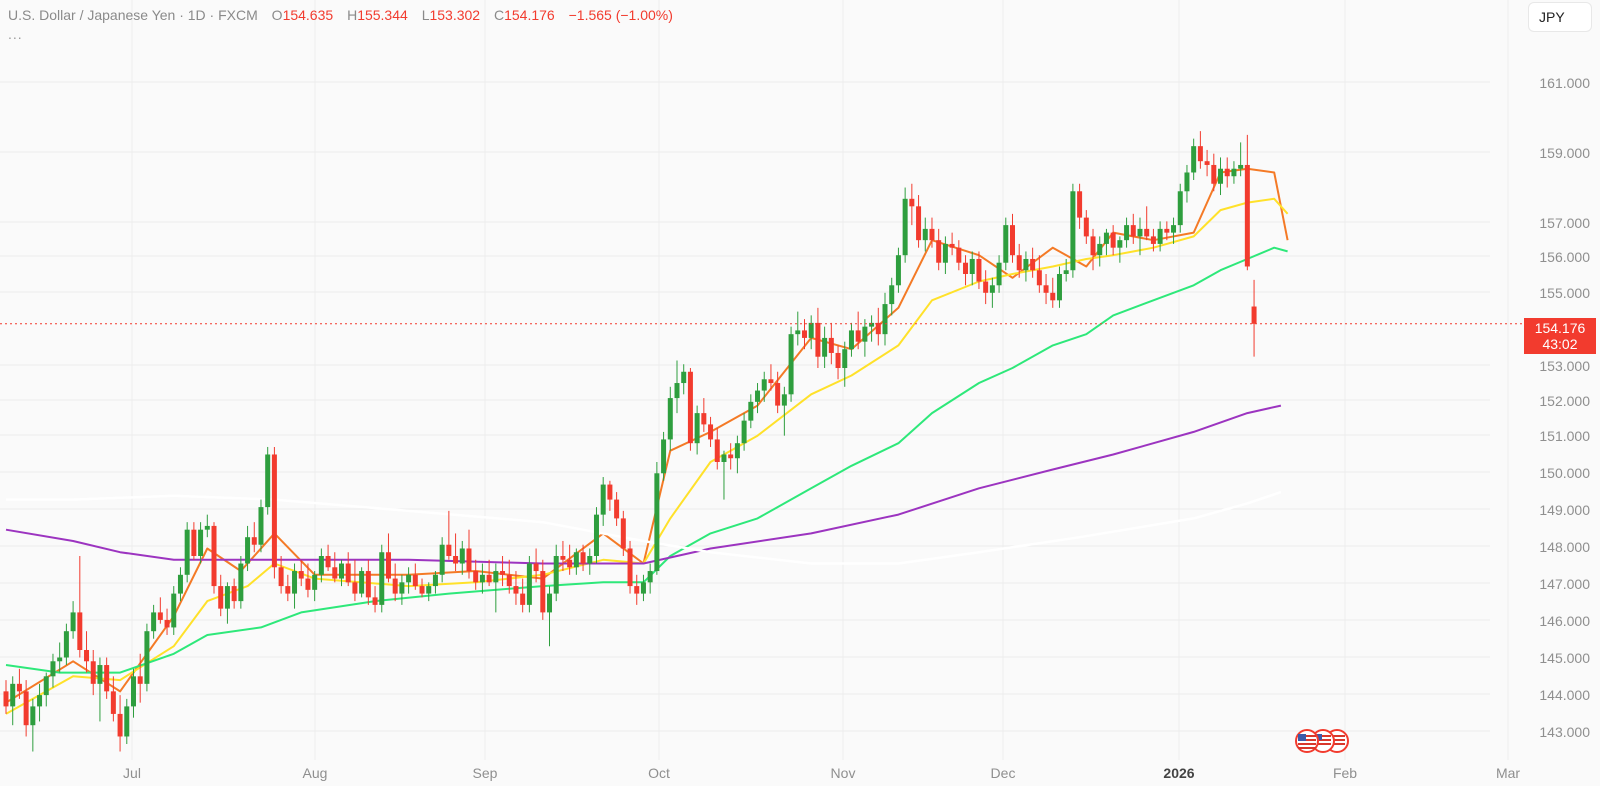 The image size is (1600, 786). What do you see at coordinates (1307, 741) in the screenshot?
I see `event-flag` at bounding box center [1307, 741].